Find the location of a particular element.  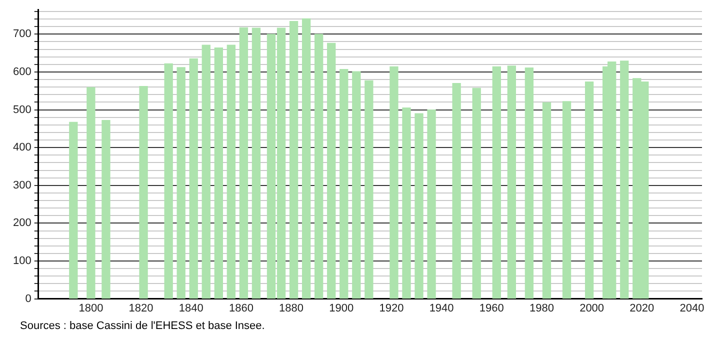

x-tick-label: 1940 is located at coordinates (441, 308).